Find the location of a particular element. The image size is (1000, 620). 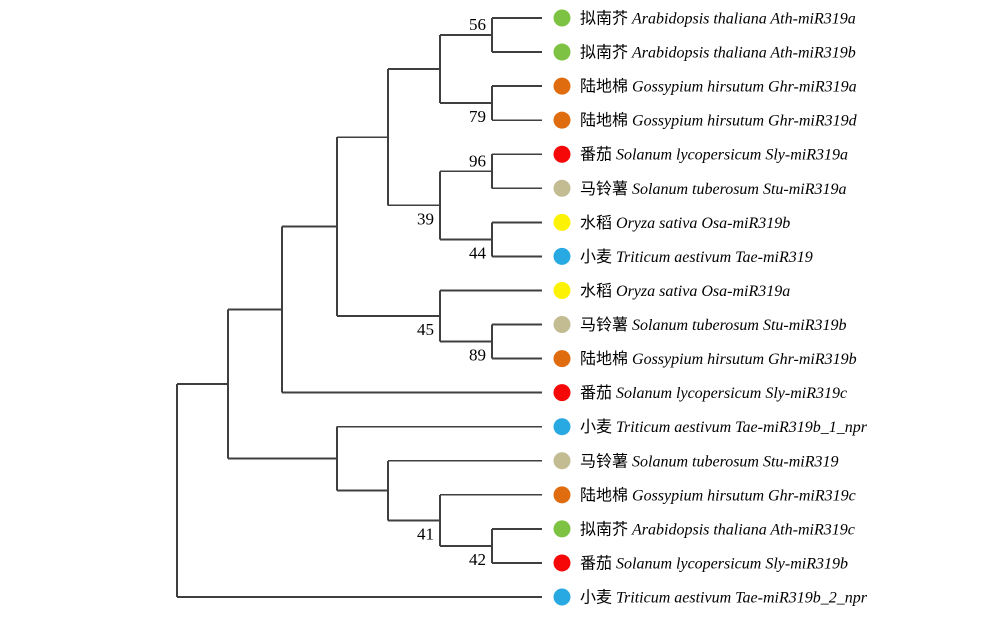

leaf-label: 陆地棉 Gossypium hirsutum Ghr-miR319b is located at coordinates (718, 359).